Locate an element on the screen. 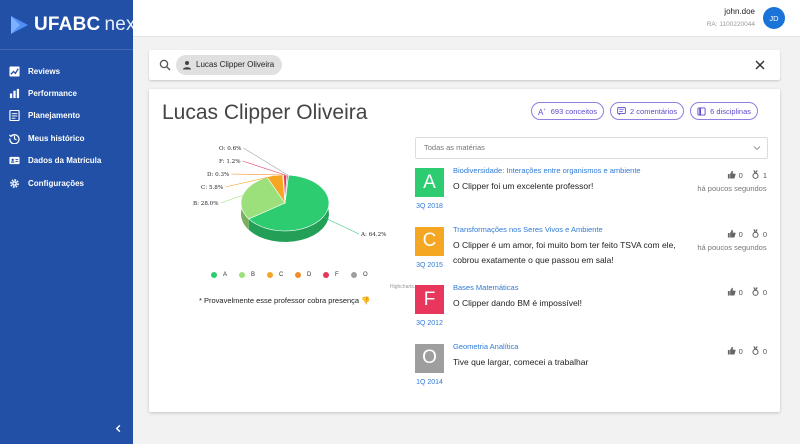 This screenshot has width=800, height=444. sidebar-item-matricula: Dados da Matrícula is located at coordinates (66, 161).